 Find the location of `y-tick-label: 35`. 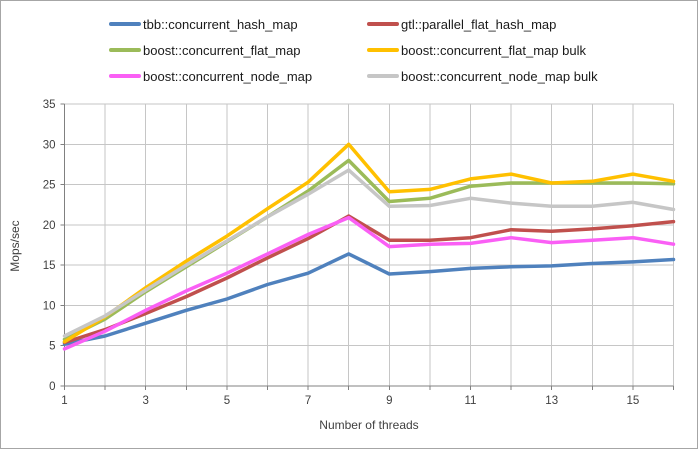

y-tick-label: 35 is located at coordinates (49, 105).